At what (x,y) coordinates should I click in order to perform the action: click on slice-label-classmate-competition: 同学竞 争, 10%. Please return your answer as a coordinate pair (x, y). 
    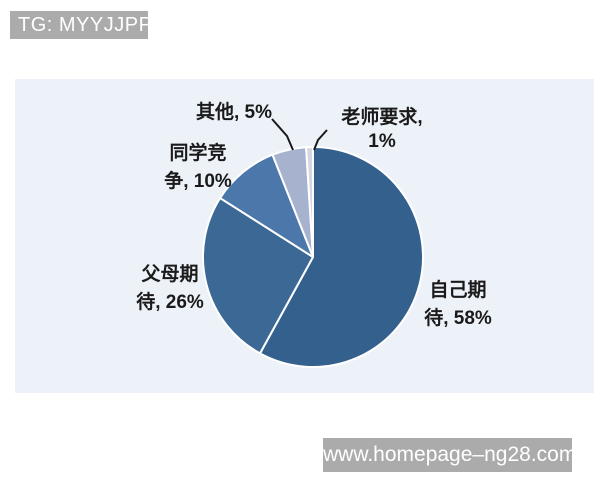
    Looking at the image, I should click on (198, 167).